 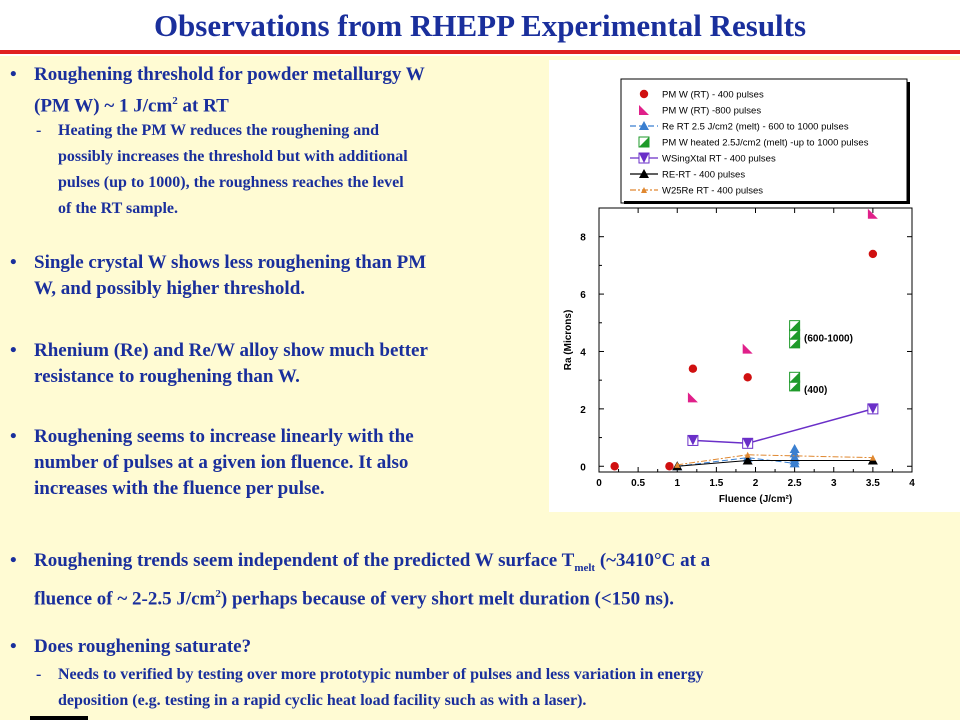 What do you see at coordinates (583, 238) in the screenshot?
I see `y-tick-label: 8` at bounding box center [583, 238].